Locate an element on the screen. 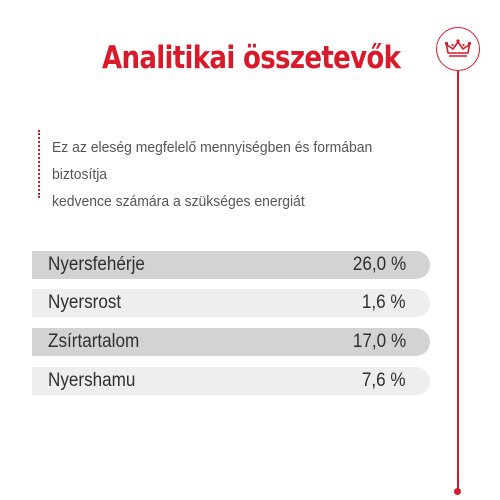 This screenshot has width=500, height=500. crown-icon is located at coordinates (458, 48).